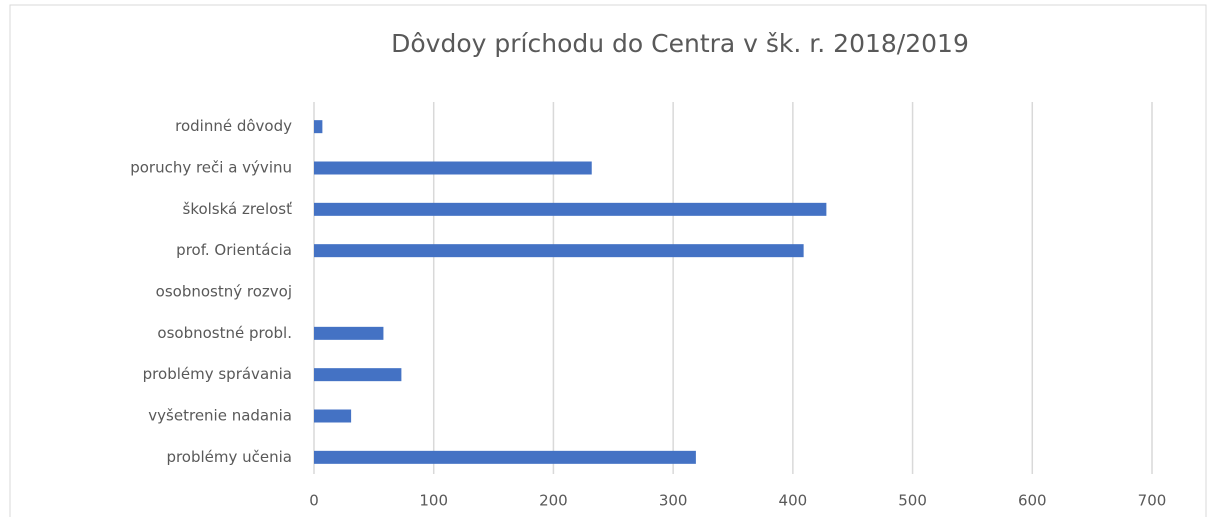  I want to click on y-tick-label: poruchy reči a vývinu, so click(211, 168).